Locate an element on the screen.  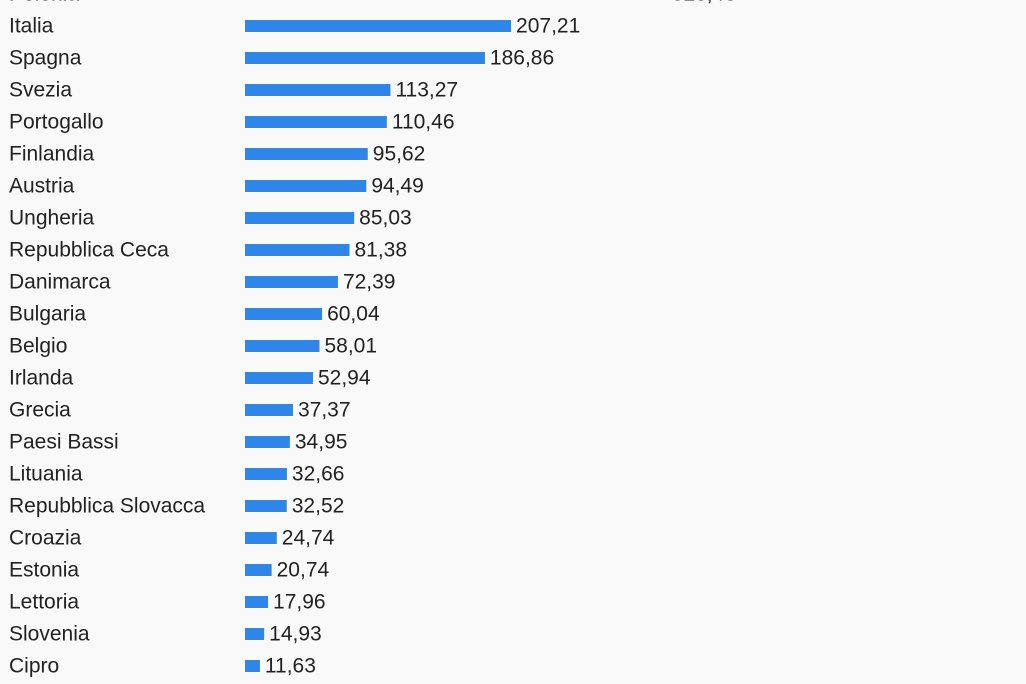
category-label: Lituania is located at coordinates (46, 474).